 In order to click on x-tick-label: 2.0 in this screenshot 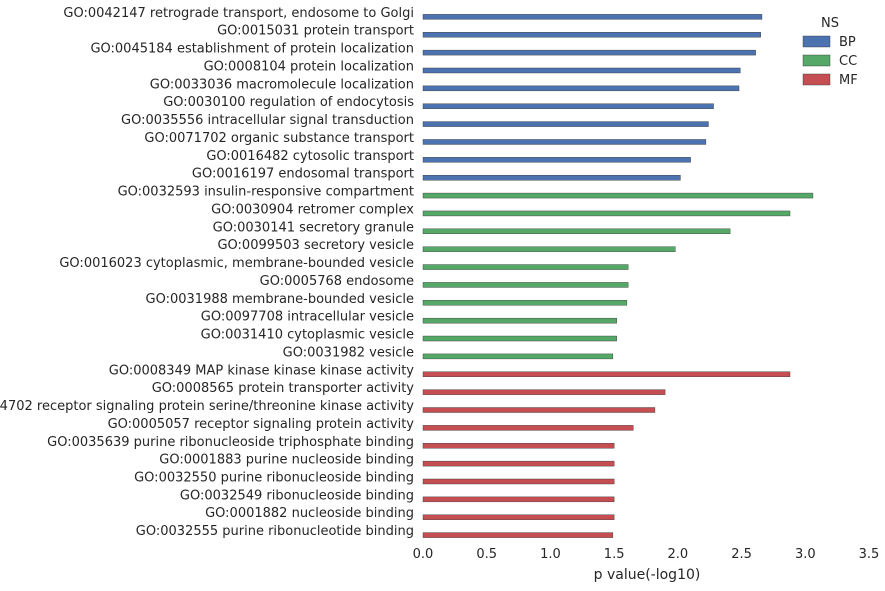, I will do `click(678, 554)`.